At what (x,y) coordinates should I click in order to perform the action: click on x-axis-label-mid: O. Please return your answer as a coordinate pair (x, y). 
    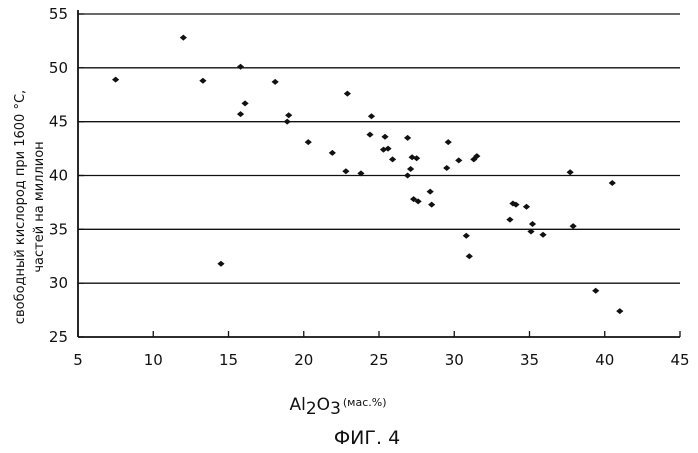
    Looking at the image, I should click on (323, 405).